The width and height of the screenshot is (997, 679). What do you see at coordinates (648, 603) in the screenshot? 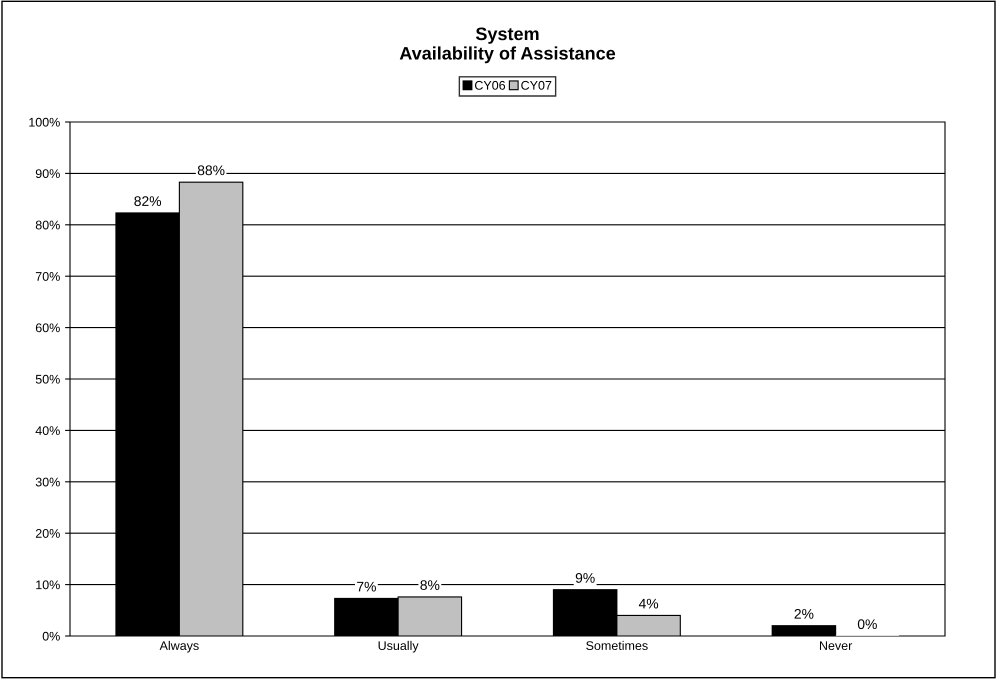
I see `data-label: 4%` at bounding box center [648, 603].